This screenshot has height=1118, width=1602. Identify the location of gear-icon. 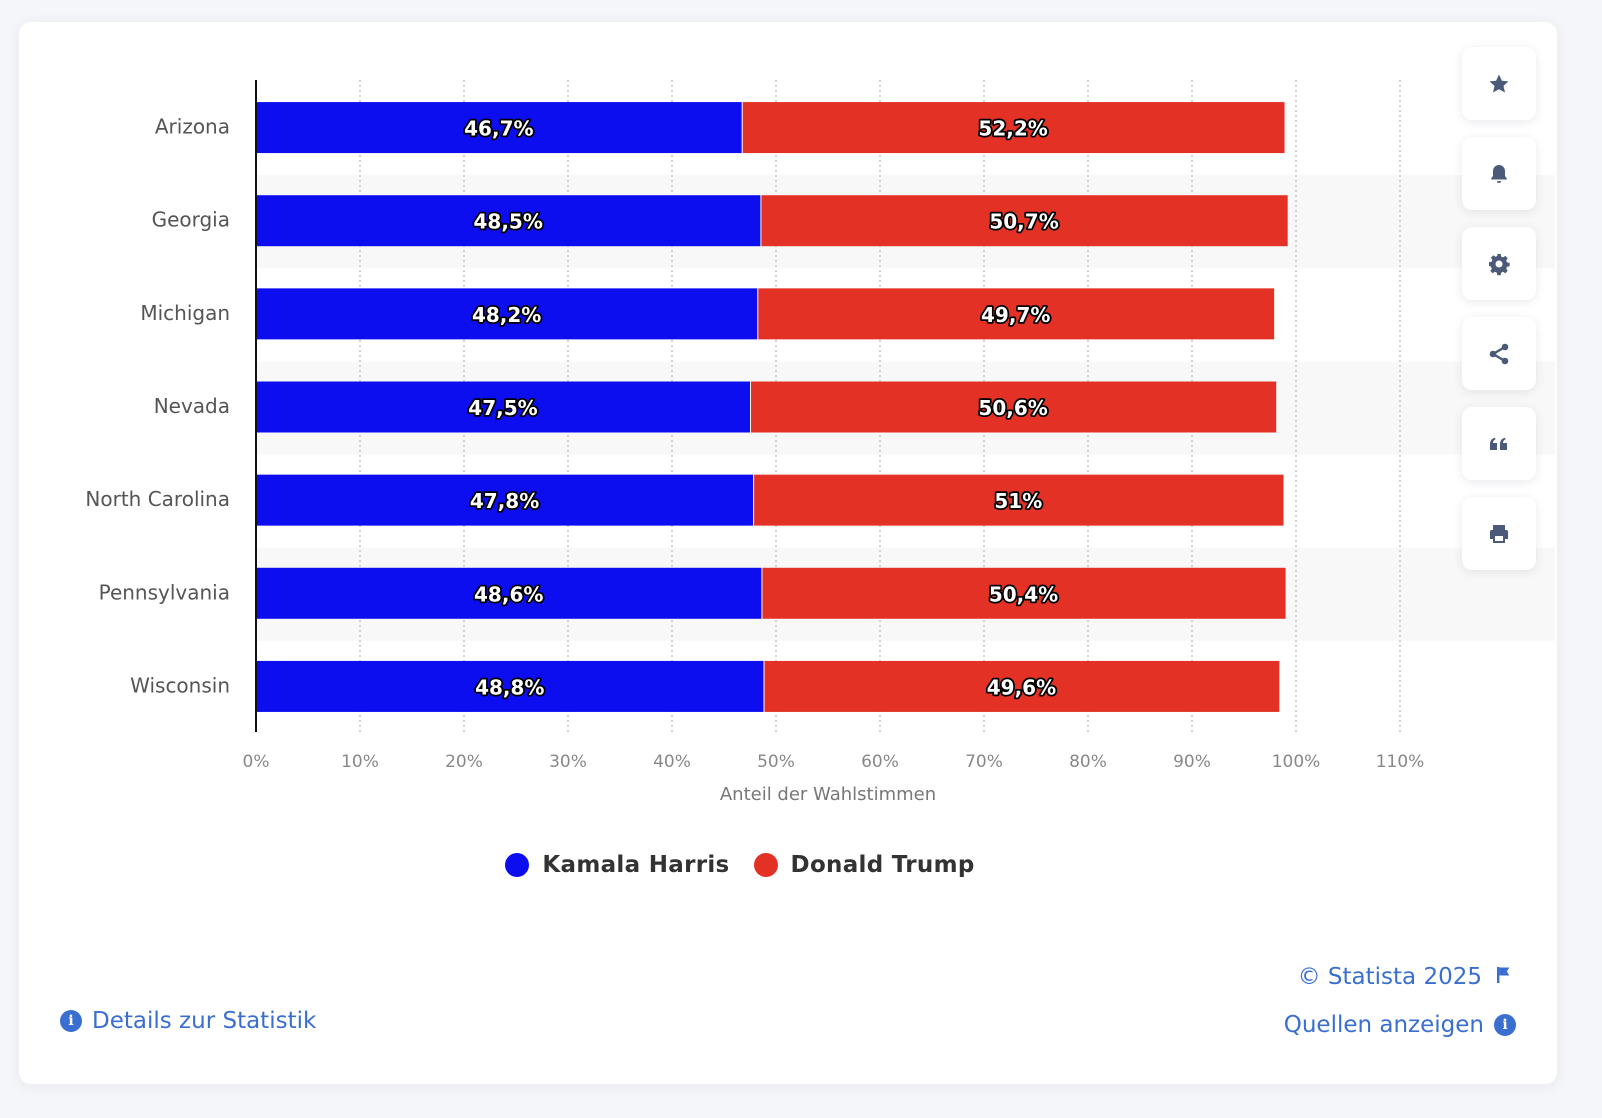
(1499, 264).